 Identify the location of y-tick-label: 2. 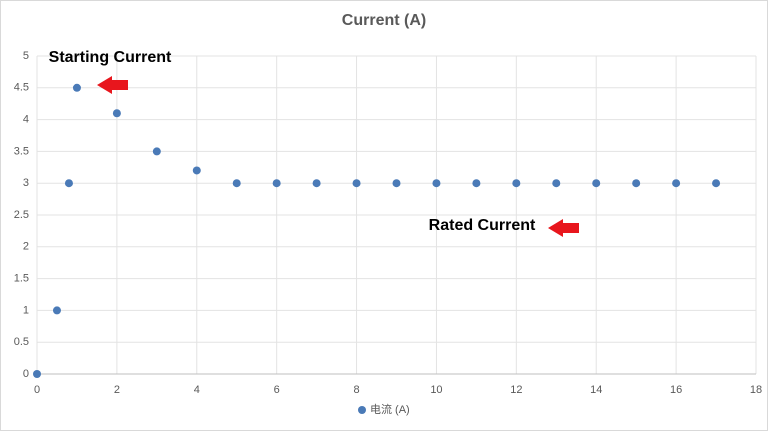
(26, 247).